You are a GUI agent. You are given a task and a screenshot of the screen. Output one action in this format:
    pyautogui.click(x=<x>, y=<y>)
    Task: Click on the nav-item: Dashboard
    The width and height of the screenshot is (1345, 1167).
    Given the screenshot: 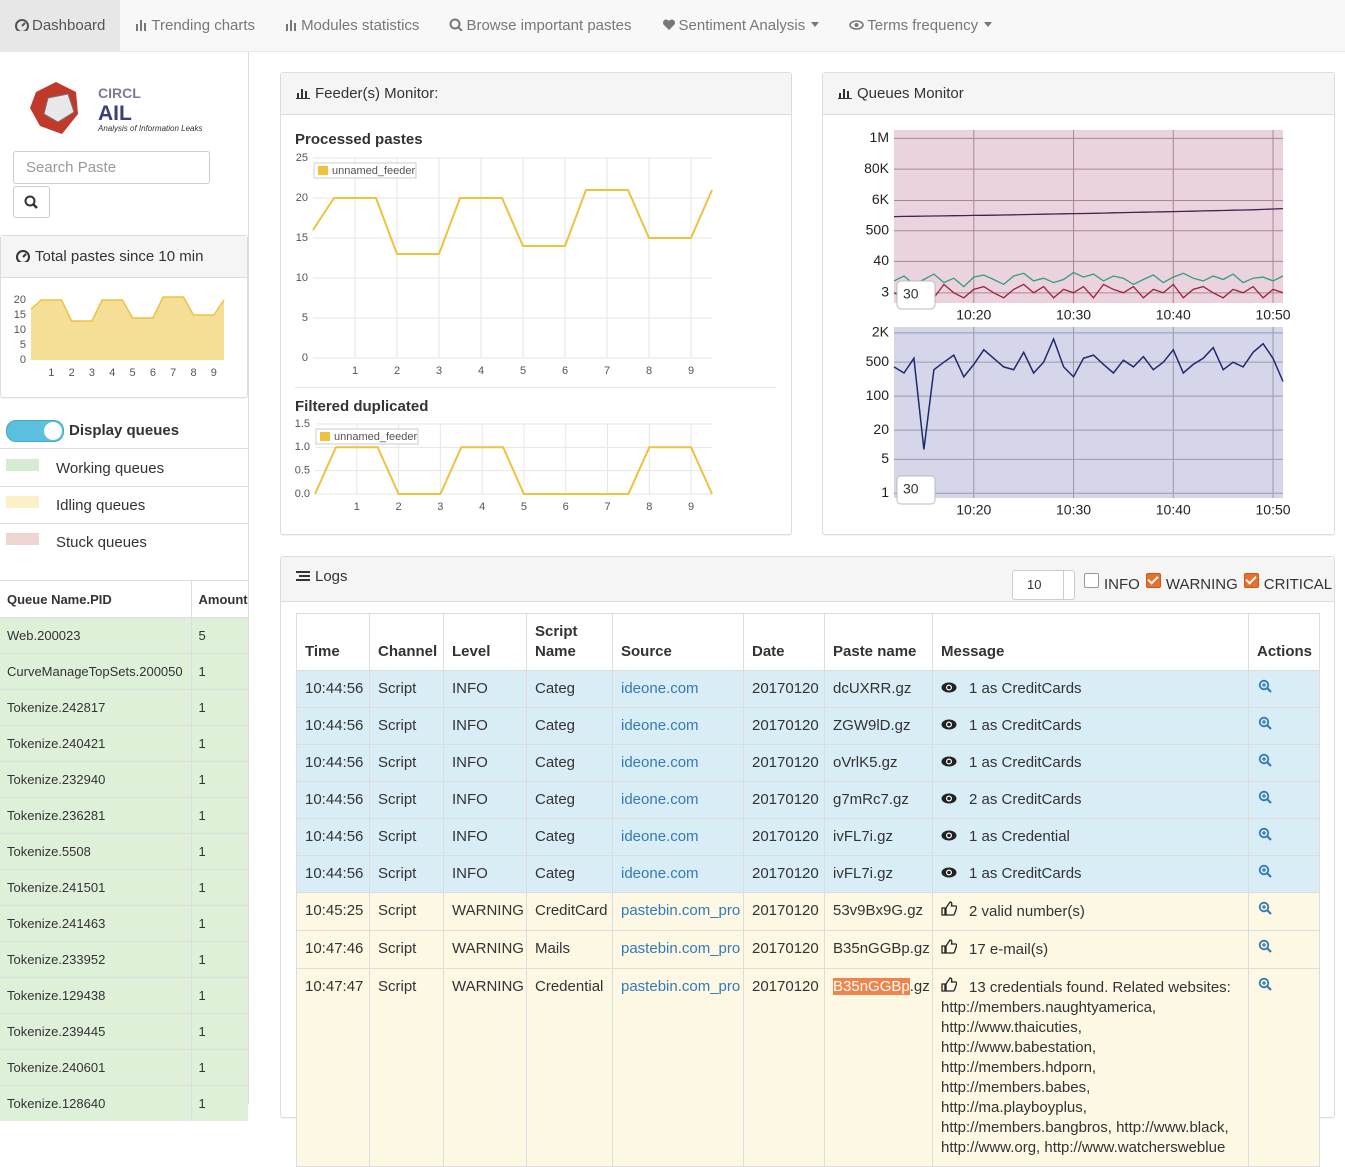 What is the action you would take?
    pyautogui.click(x=60, y=25)
    